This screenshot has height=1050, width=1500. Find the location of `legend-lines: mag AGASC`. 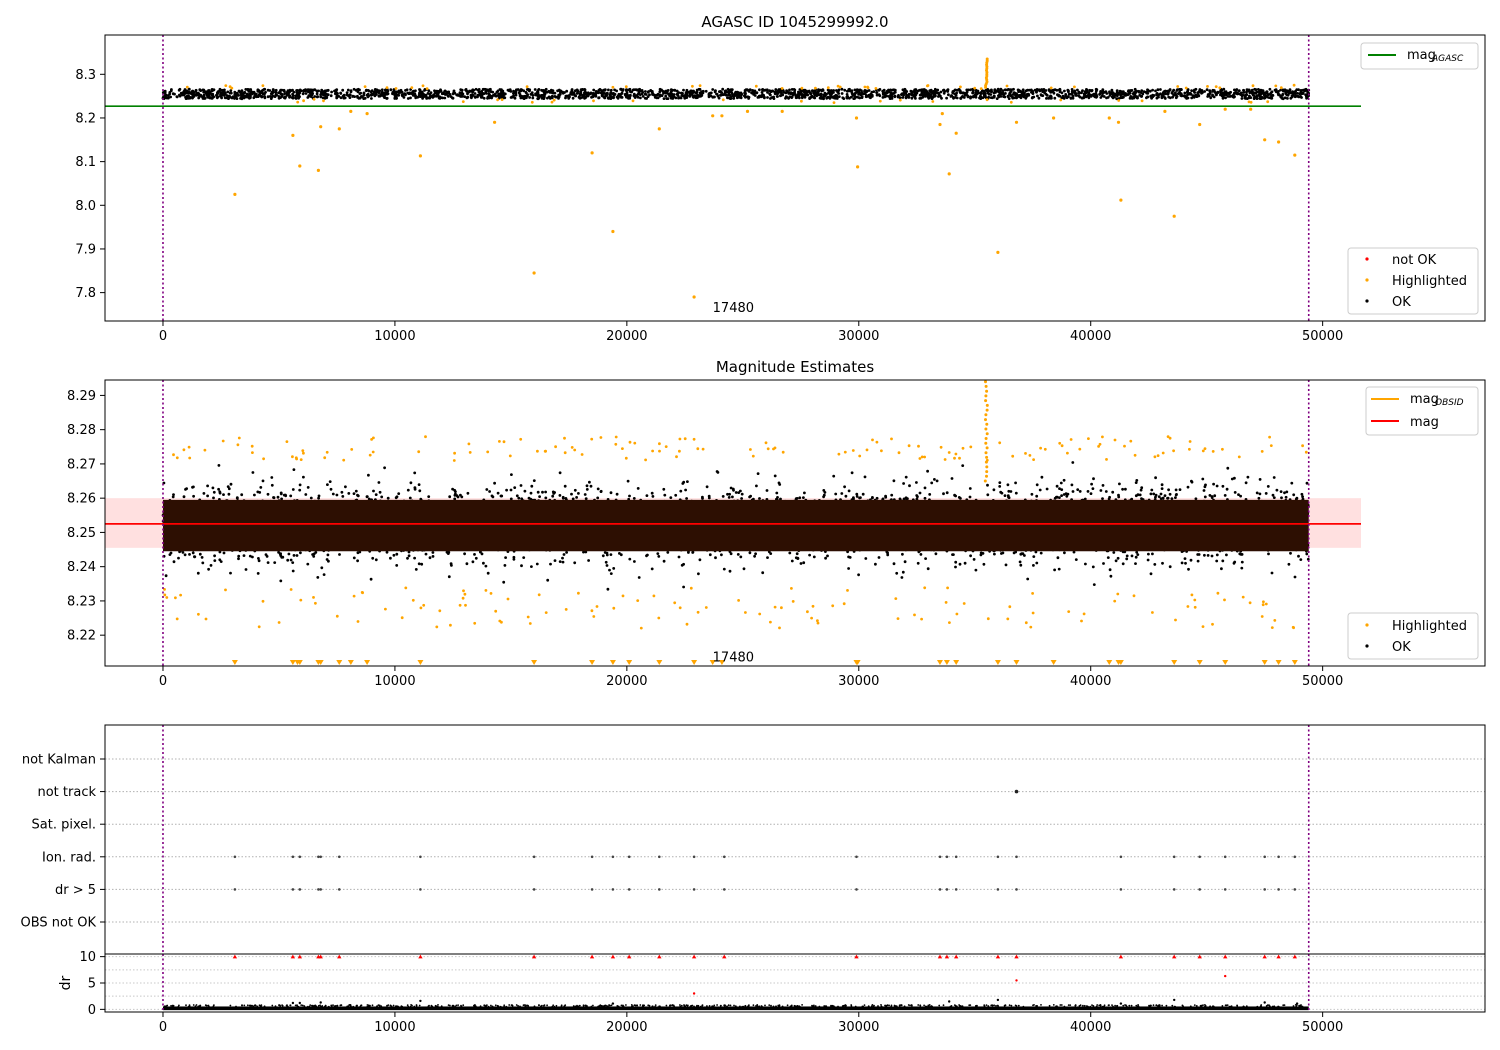

legend-lines: mag AGASC is located at coordinates (1419, 56).